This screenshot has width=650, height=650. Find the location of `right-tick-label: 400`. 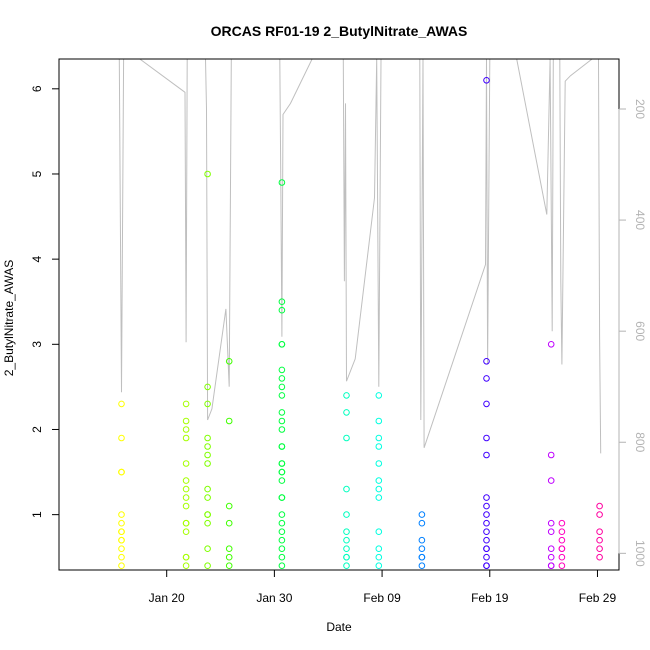

right-tick-label: 400 is located at coordinates (640, 220).